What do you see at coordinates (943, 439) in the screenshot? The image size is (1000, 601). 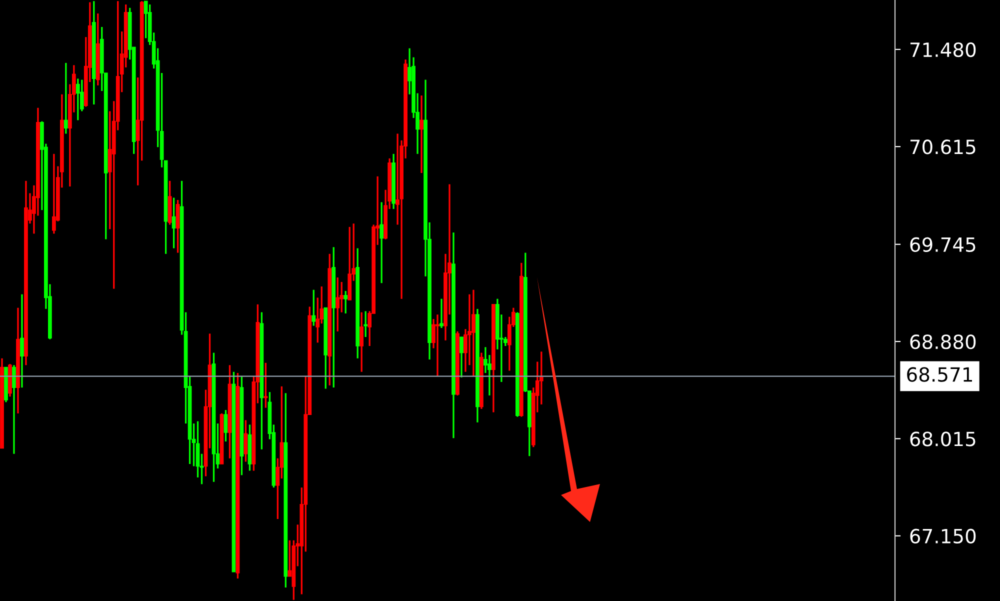 I see `y-tick-label: 68.015` at bounding box center [943, 439].